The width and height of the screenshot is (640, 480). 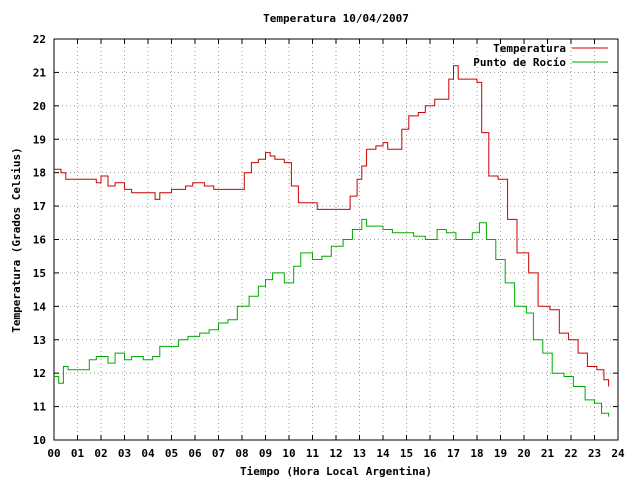 What do you see at coordinates (453, 453) in the screenshot?
I see `x-tick-label: 17` at bounding box center [453, 453].